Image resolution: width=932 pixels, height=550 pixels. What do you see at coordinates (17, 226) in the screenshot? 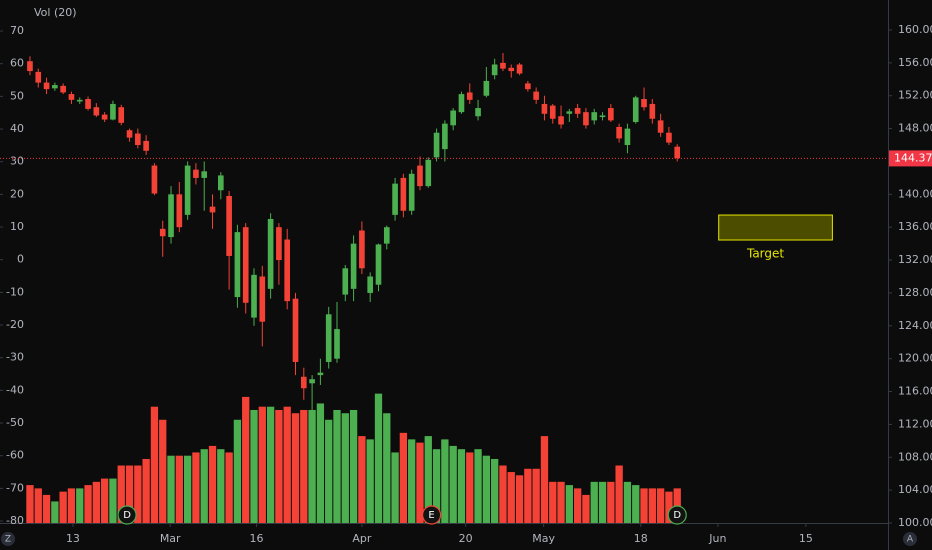
I see `y2-tick-label: 10` at bounding box center [17, 226].